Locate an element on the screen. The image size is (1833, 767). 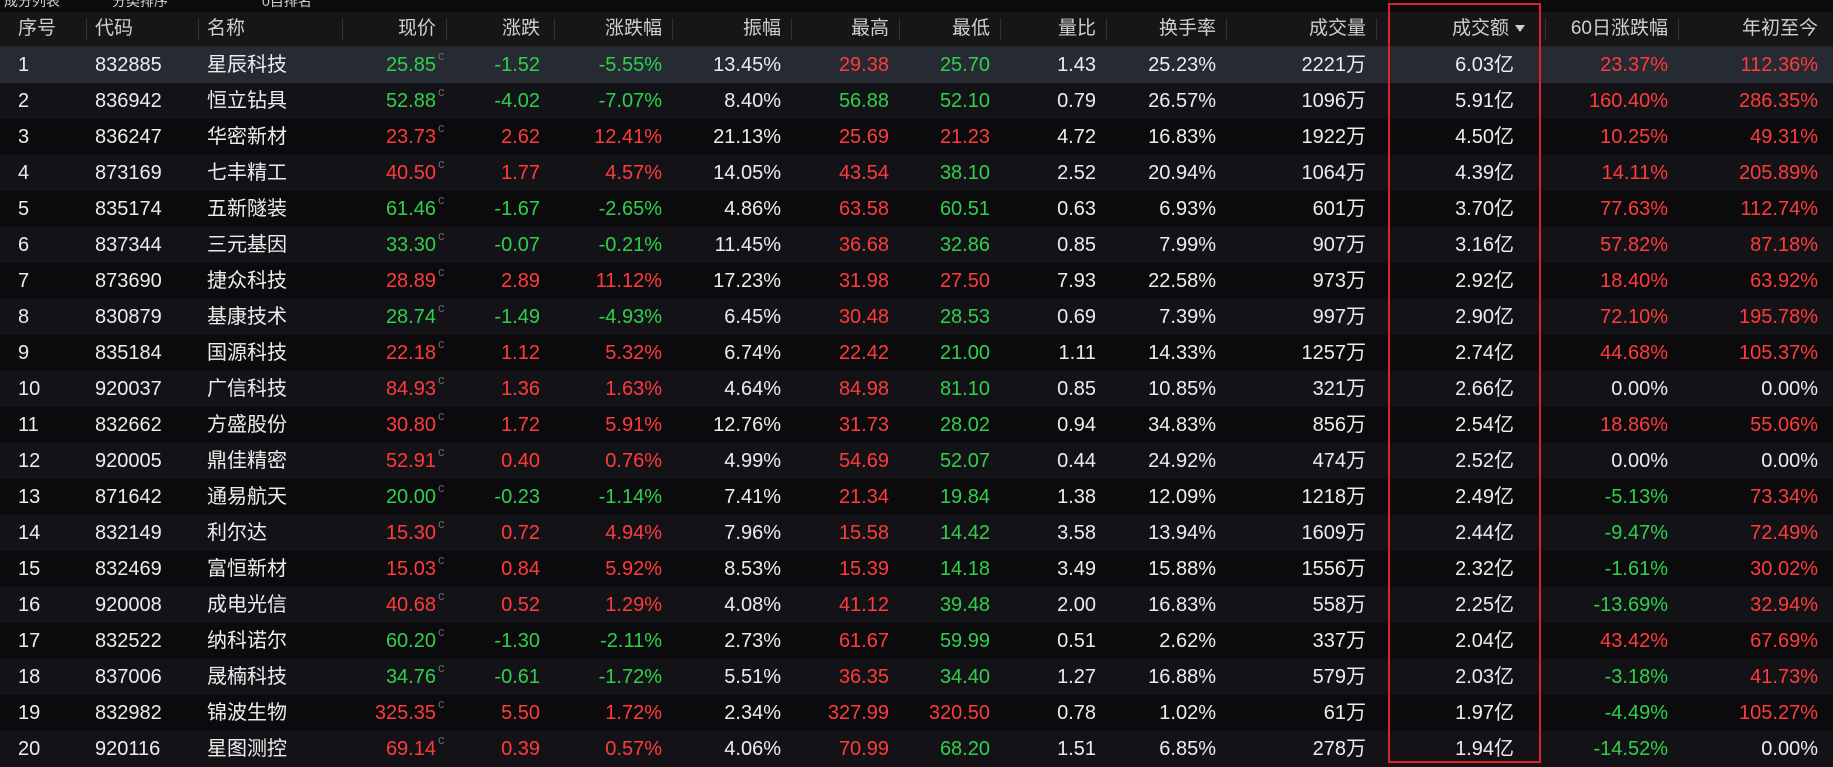
cell-code: 873169 is located at coordinates (128, 173).